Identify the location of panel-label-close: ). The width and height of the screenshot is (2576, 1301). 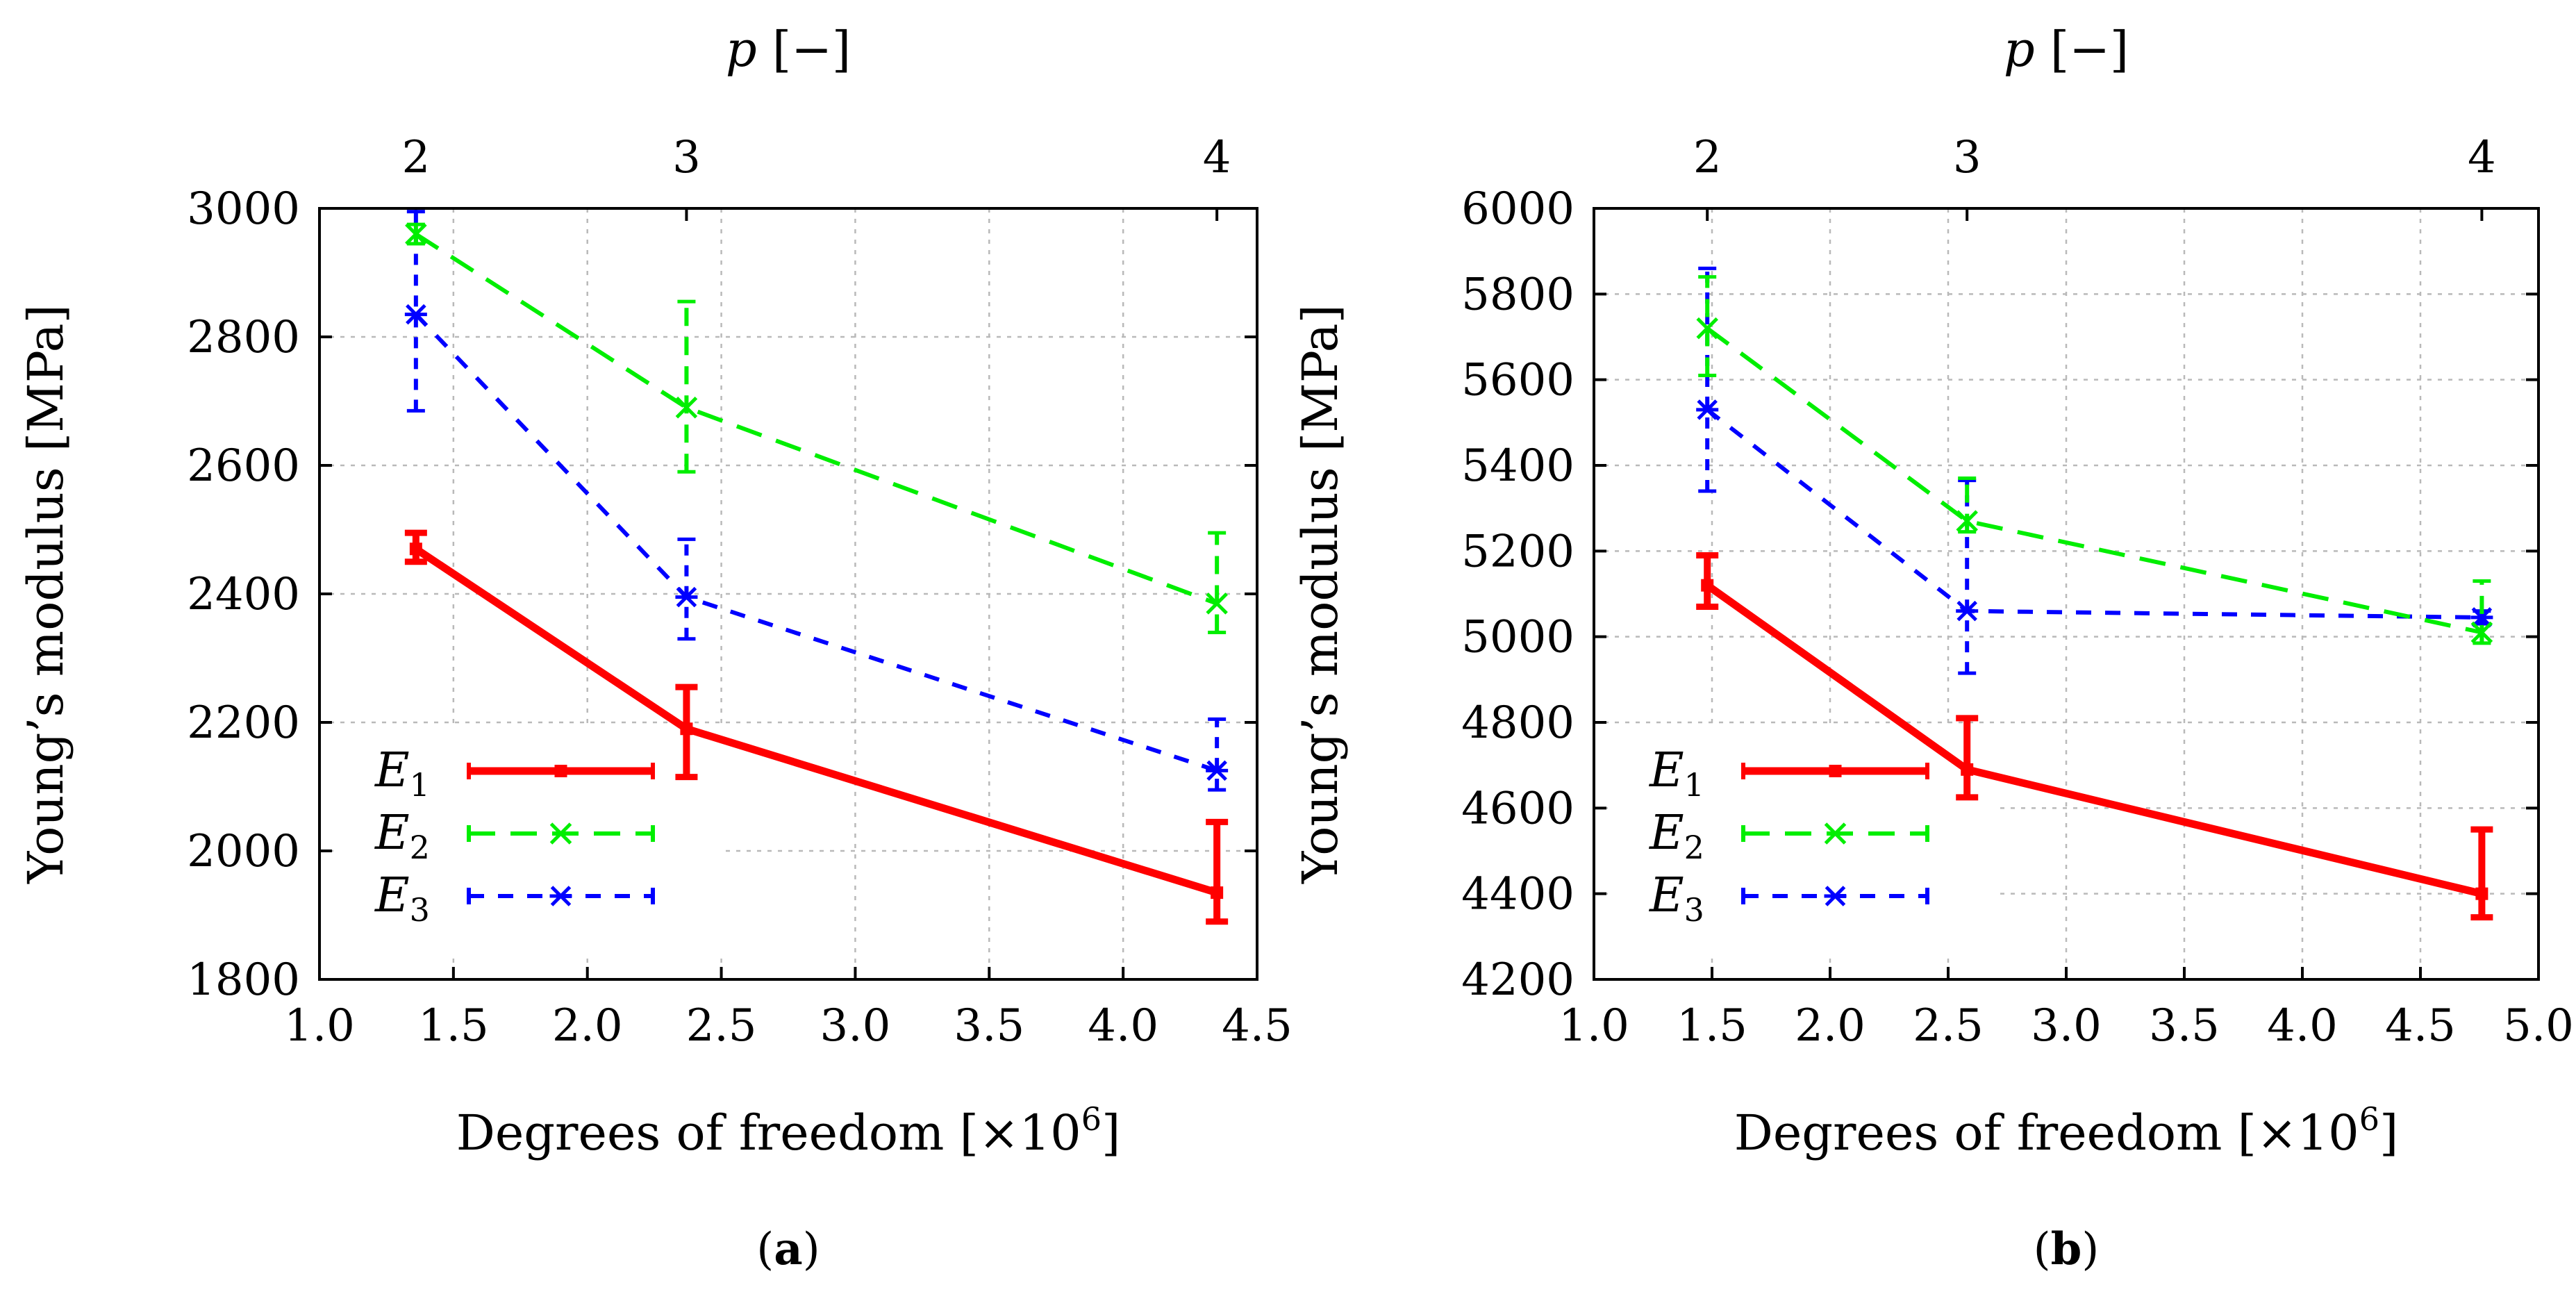
(2090, 1249).